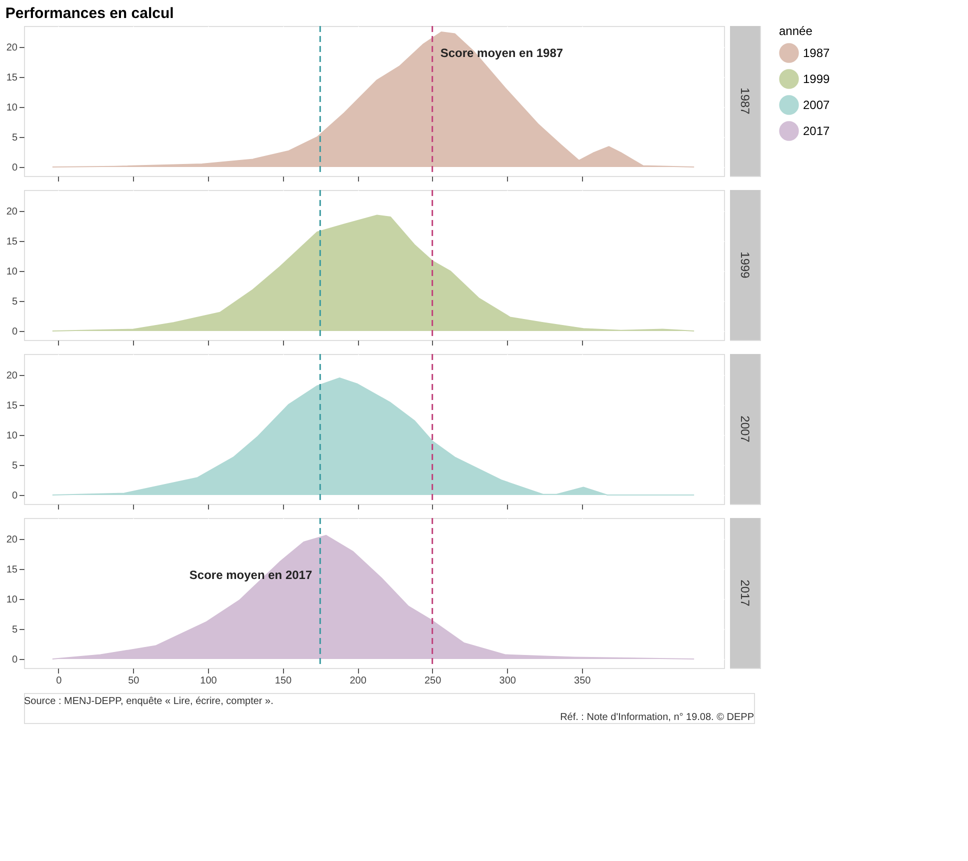 This screenshot has width=968, height=861. What do you see at coordinates (745, 593) in the screenshot?
I see `text: 2017` at bounding box center [745, 593].